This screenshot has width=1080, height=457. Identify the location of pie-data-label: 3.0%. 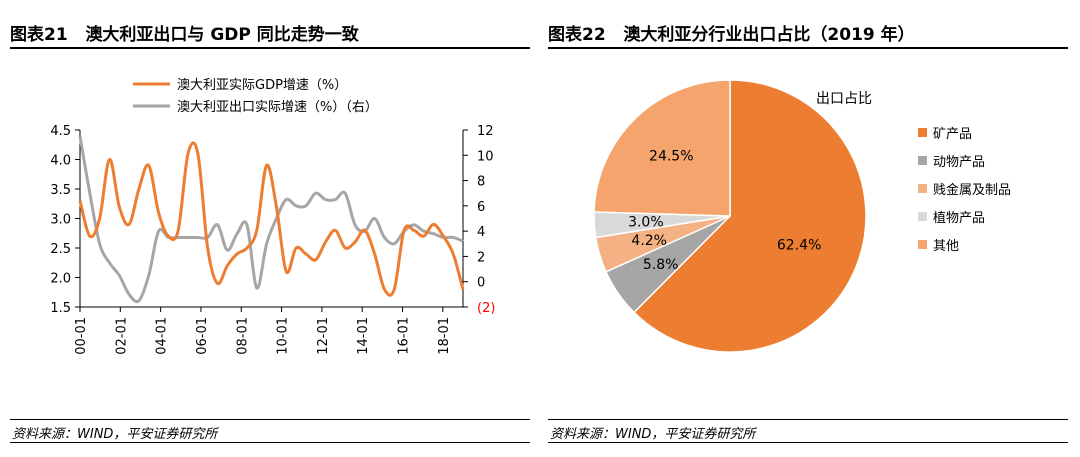
(646, 222).